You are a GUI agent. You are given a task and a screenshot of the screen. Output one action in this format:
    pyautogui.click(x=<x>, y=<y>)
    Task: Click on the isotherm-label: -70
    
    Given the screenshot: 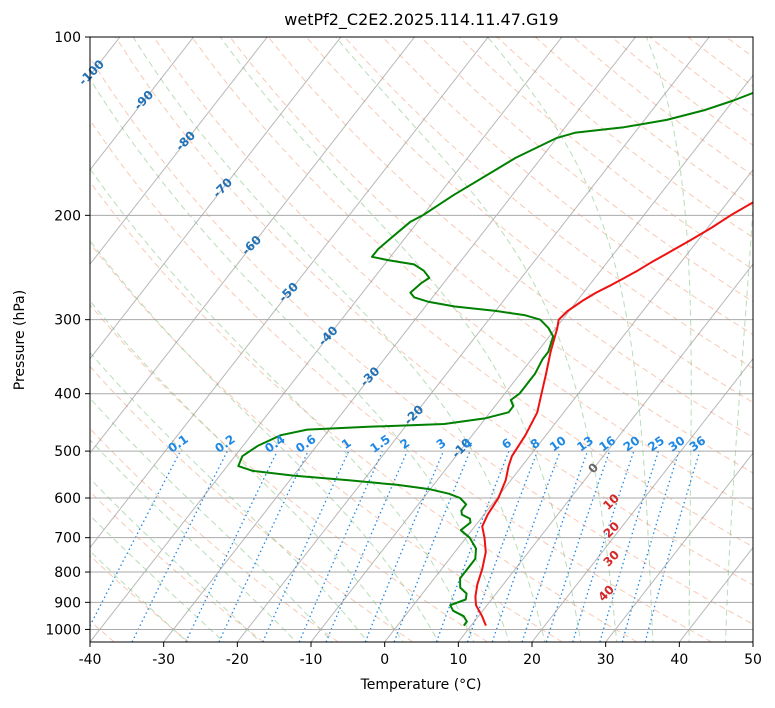 What is the action you would take?
    pyautogui.click(x=222, y=187)
    